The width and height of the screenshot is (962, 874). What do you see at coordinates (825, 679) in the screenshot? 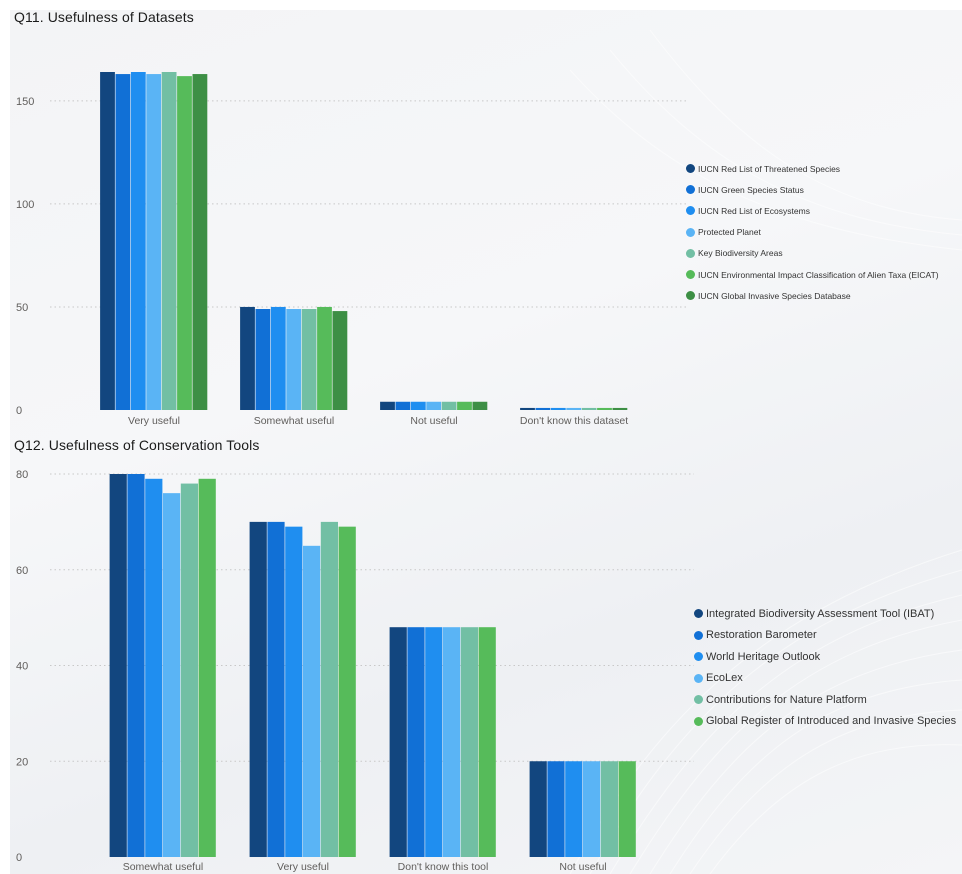
I see `q12-legend-item: EcoLex` at bounding box center [825, 679].